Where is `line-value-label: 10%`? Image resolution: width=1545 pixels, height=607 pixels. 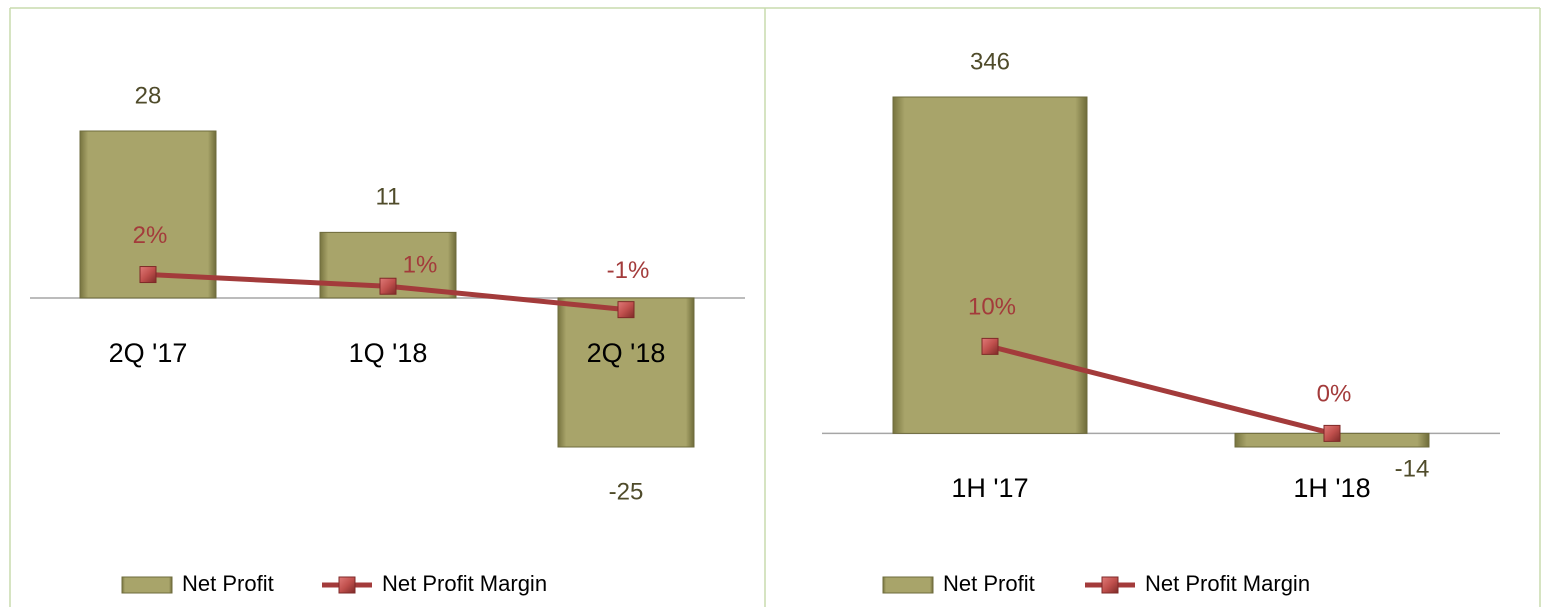
line-value-label: 10% is located at coordinates (992, 307).